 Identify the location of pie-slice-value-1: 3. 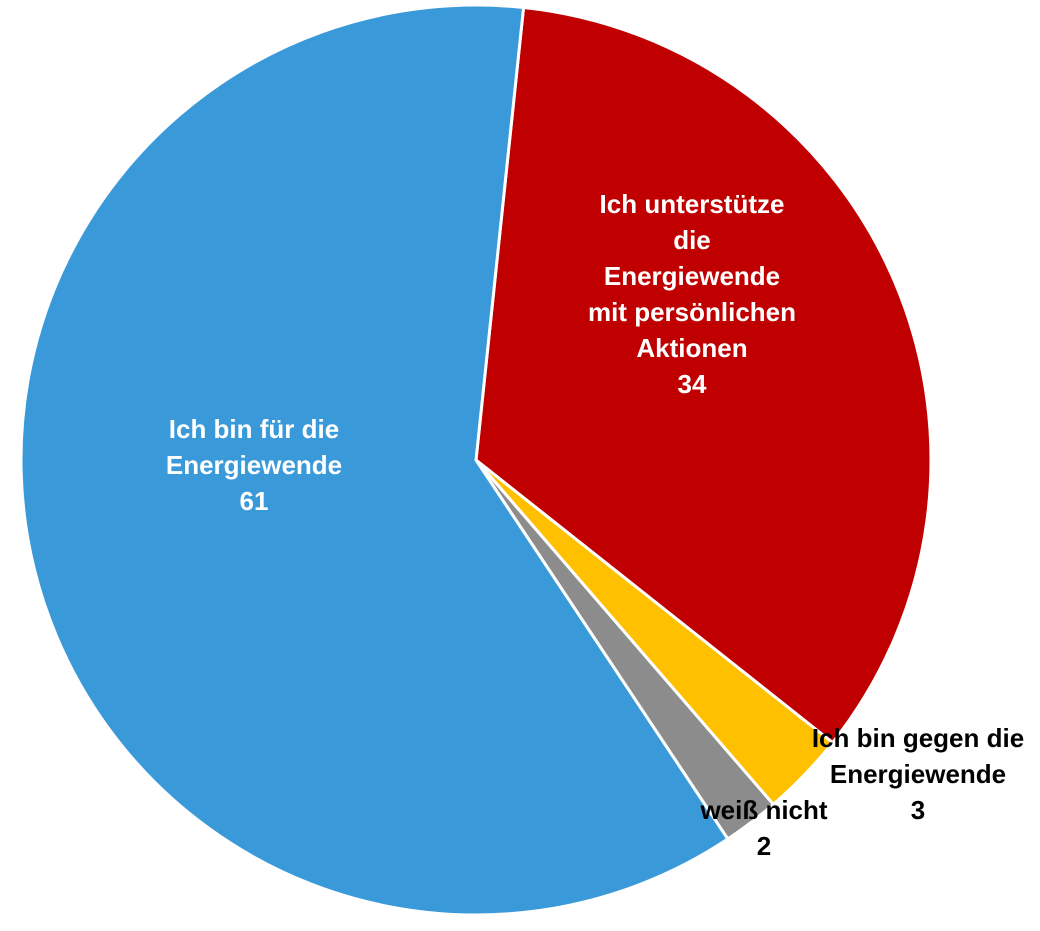
(918, 810).